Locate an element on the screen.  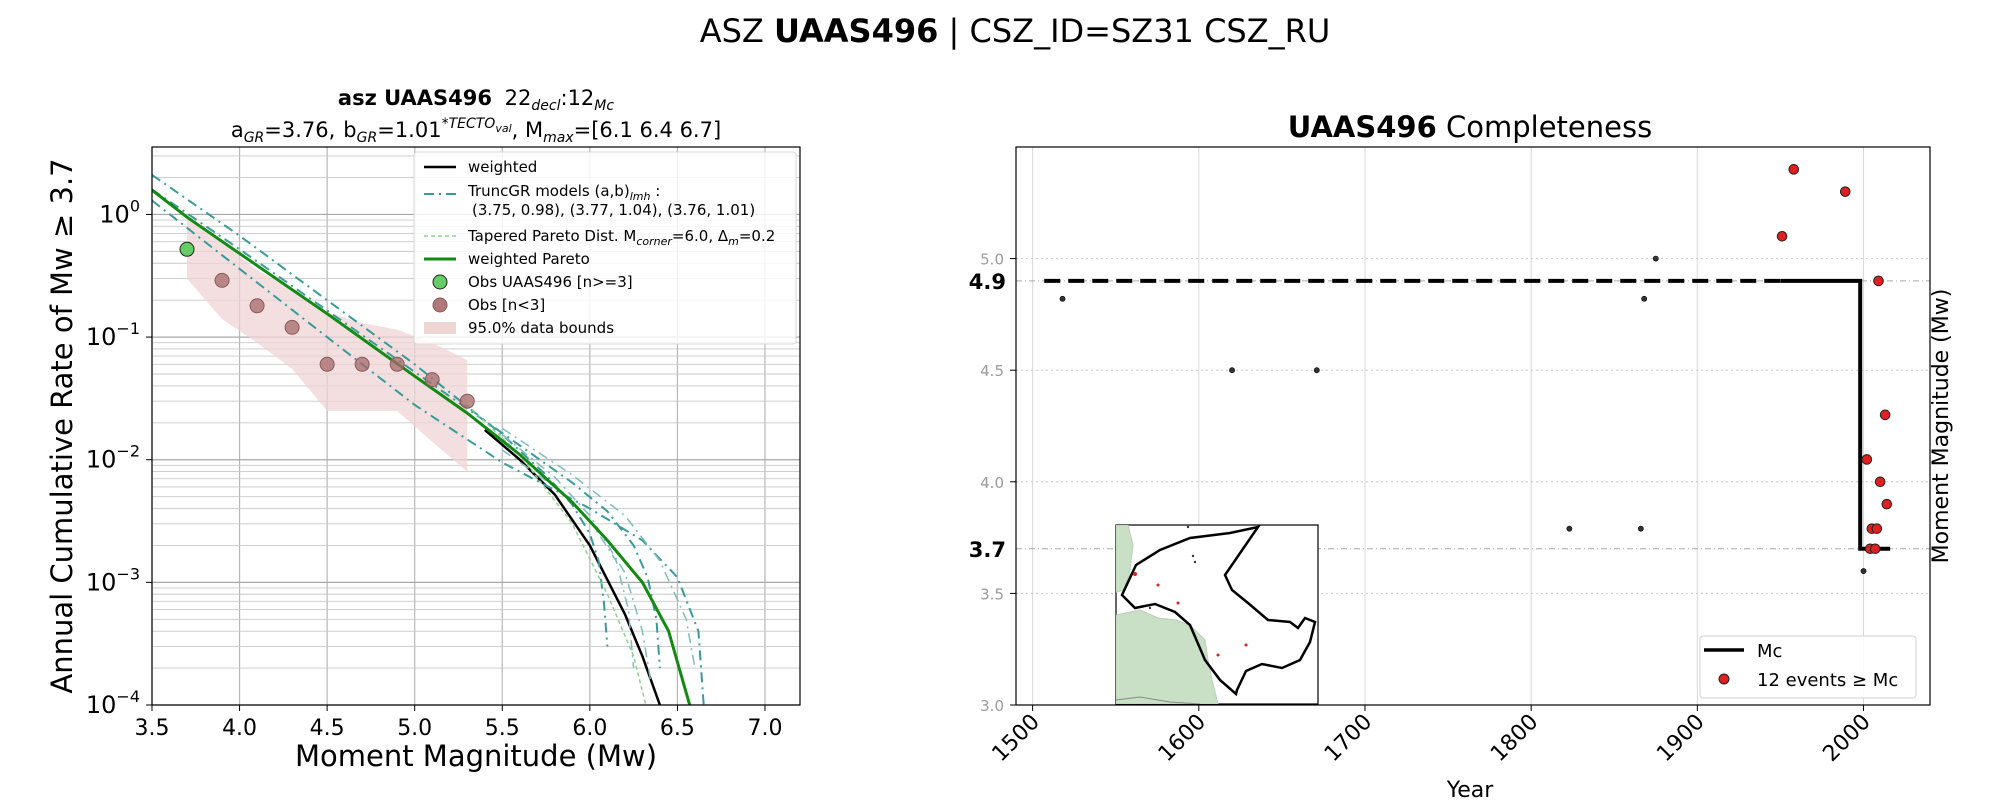
right-x-tick-label: 1800 is located at coordinates (1514, 738).